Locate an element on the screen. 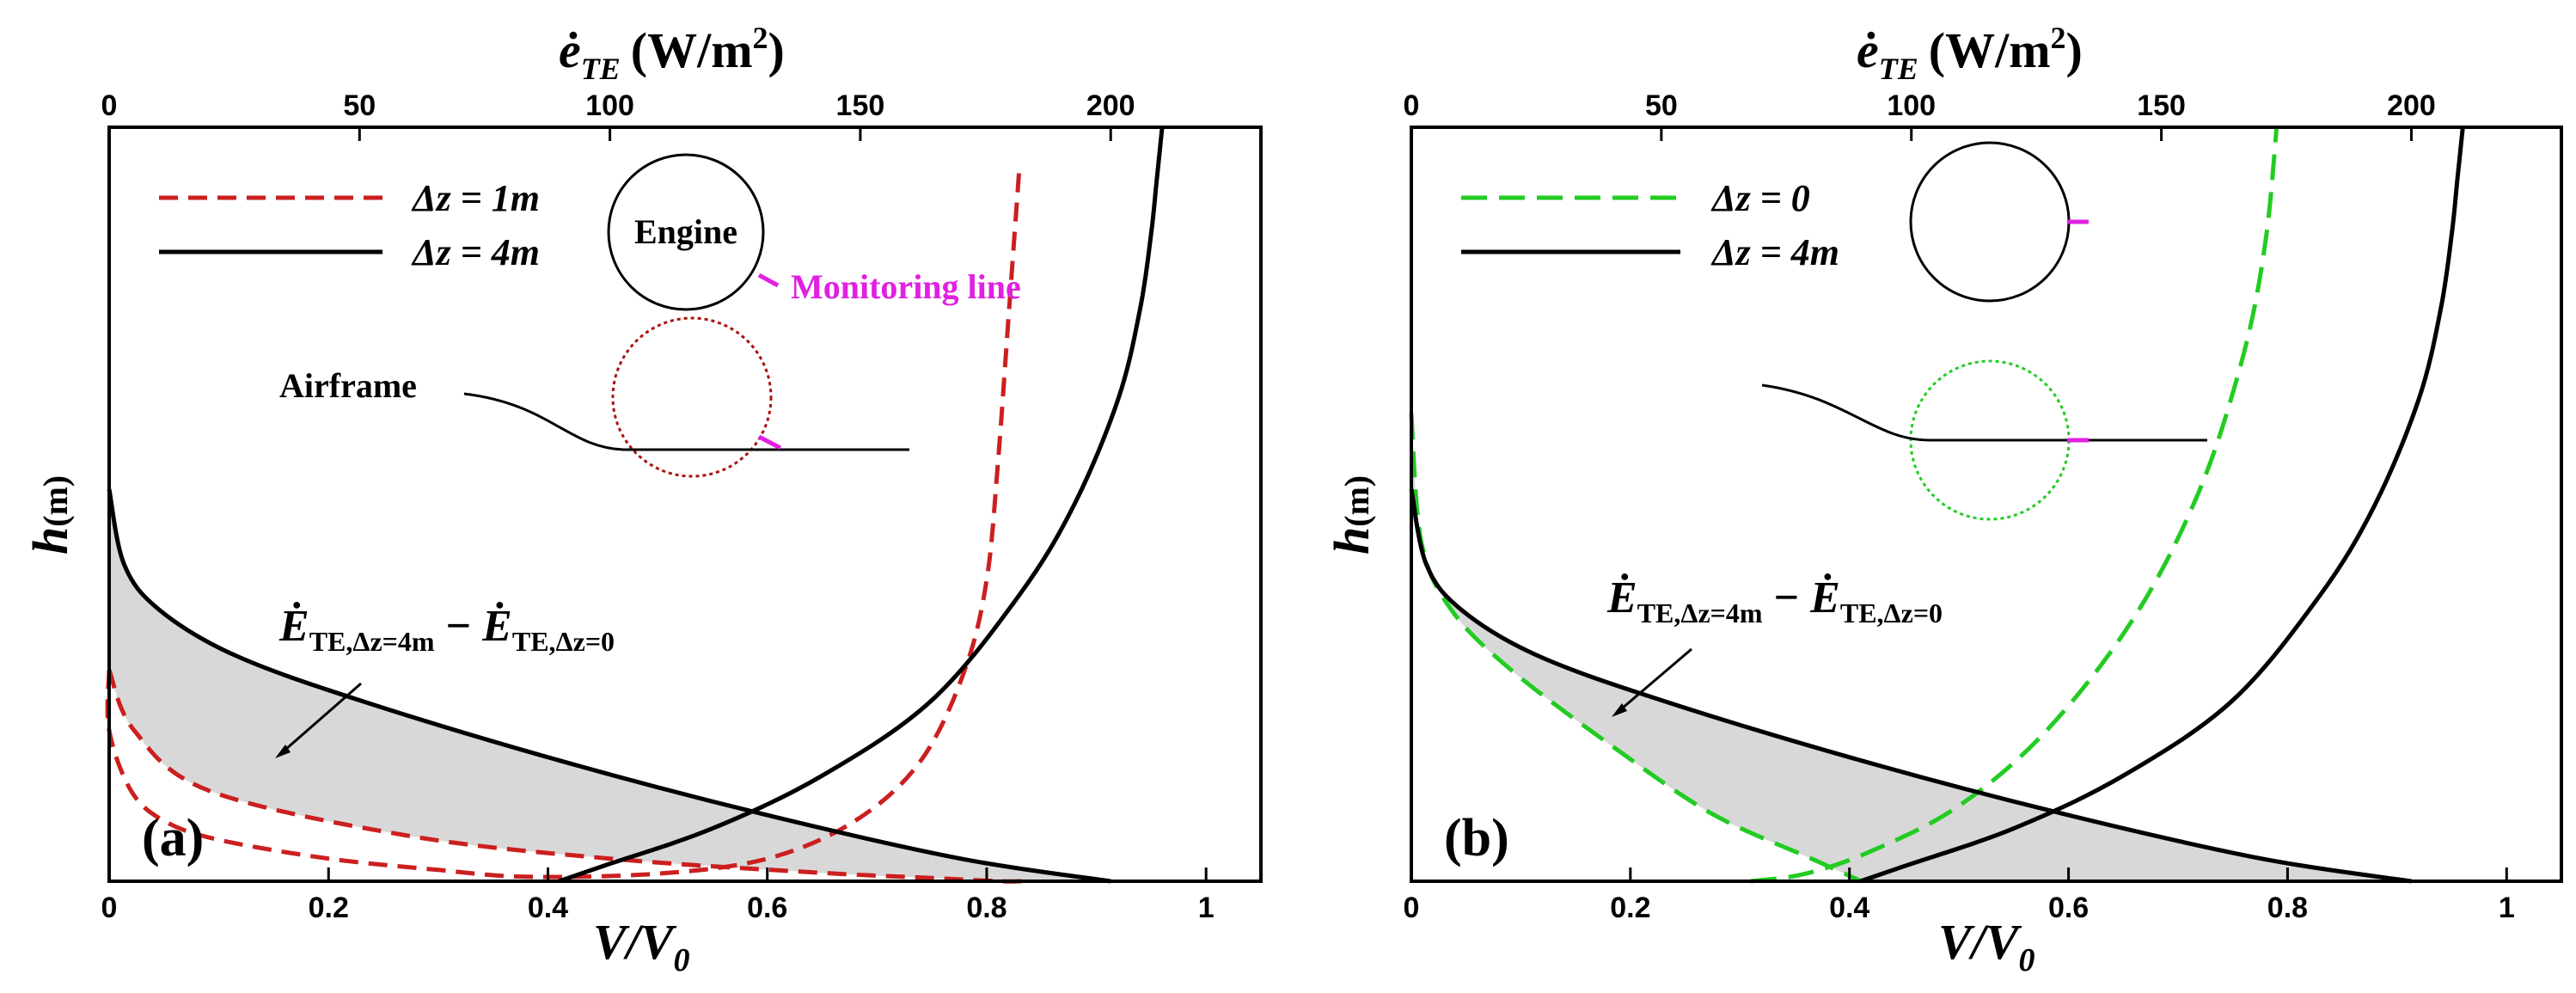 The image size is (2576, 993). legend-label-dz4-b: Δz = 4m is located at coordinates (1774, 252).